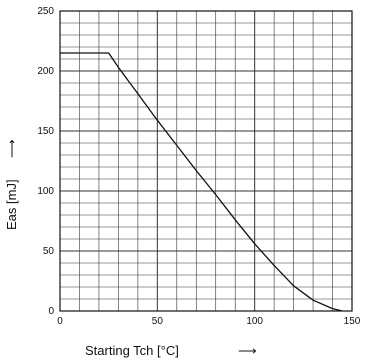 This screenshot has width=371, height=360. I want to click on y-tick-label: 250, so click(45, 11).